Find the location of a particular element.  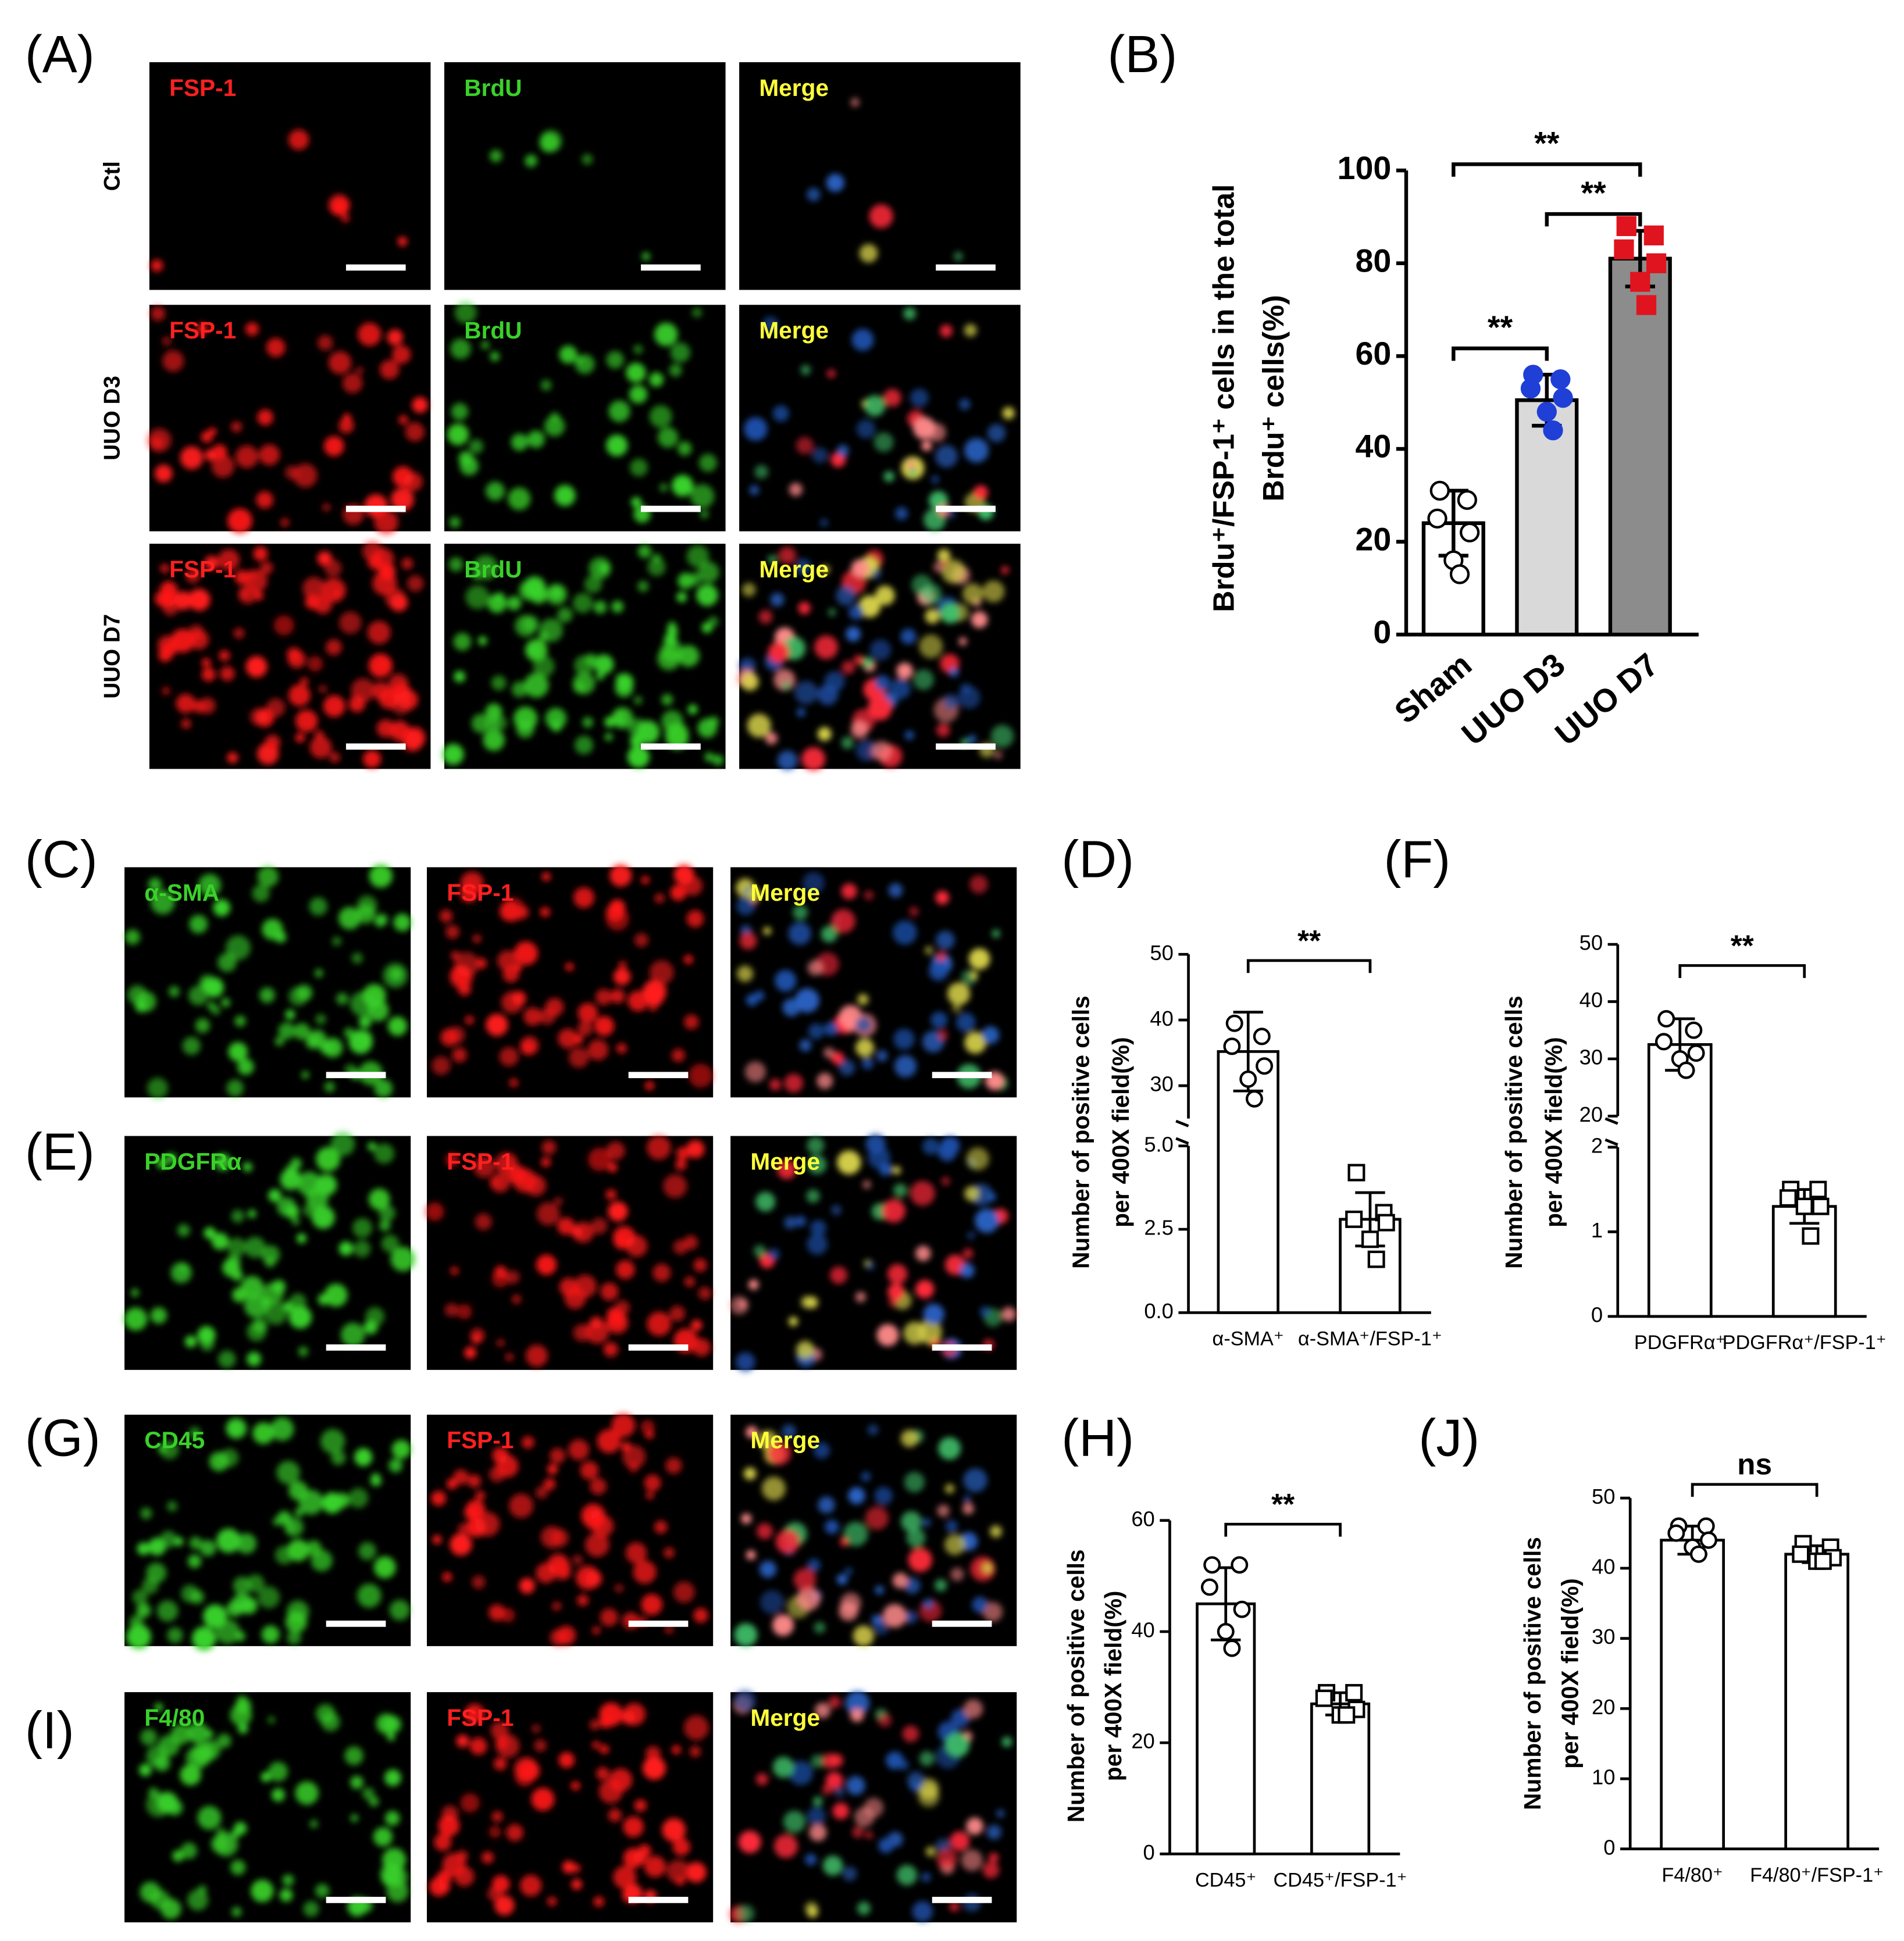

y-tick-label: 10 is located at coordinates (1604, 1777).